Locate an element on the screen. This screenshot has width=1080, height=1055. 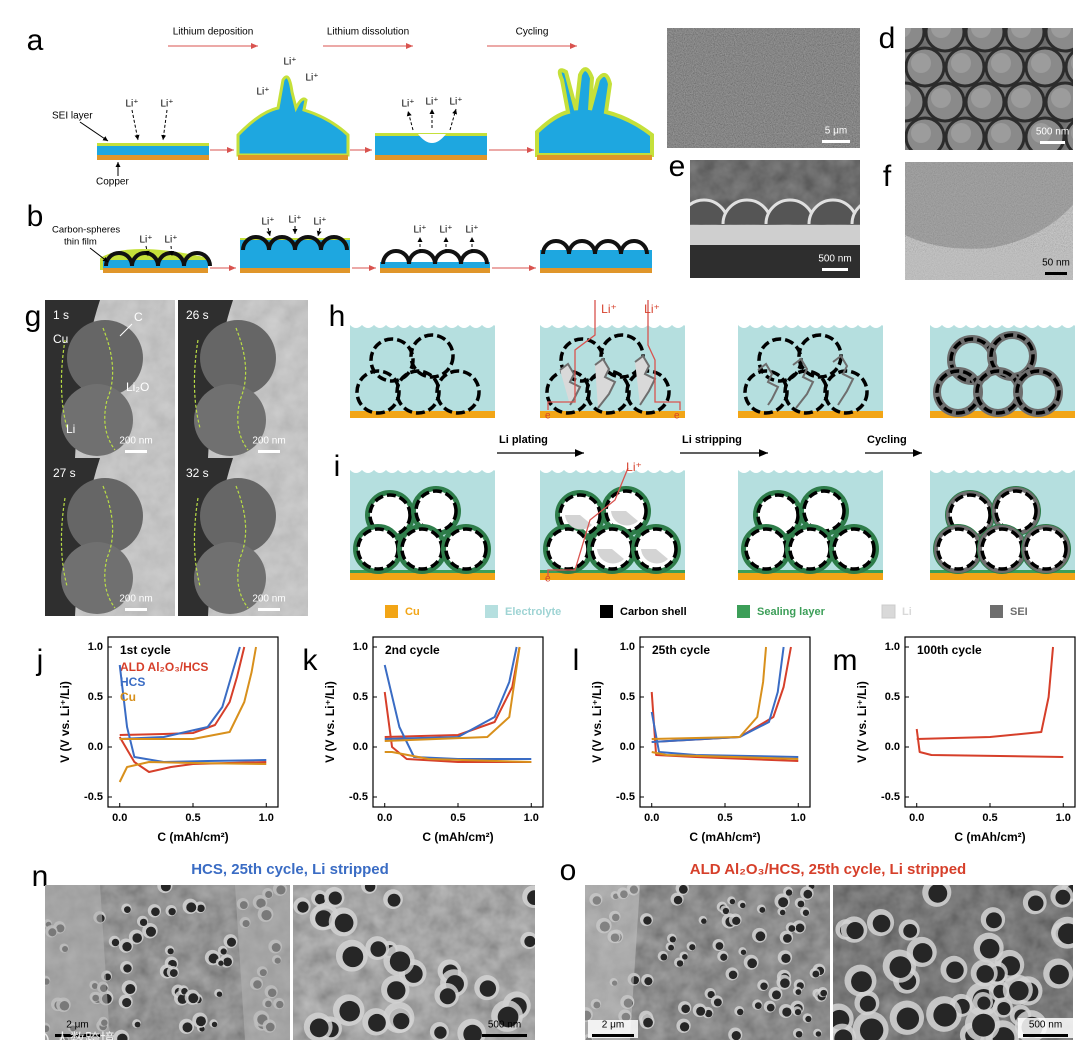
y-tick-label: 0.5 is located at coordinates (360, 697).